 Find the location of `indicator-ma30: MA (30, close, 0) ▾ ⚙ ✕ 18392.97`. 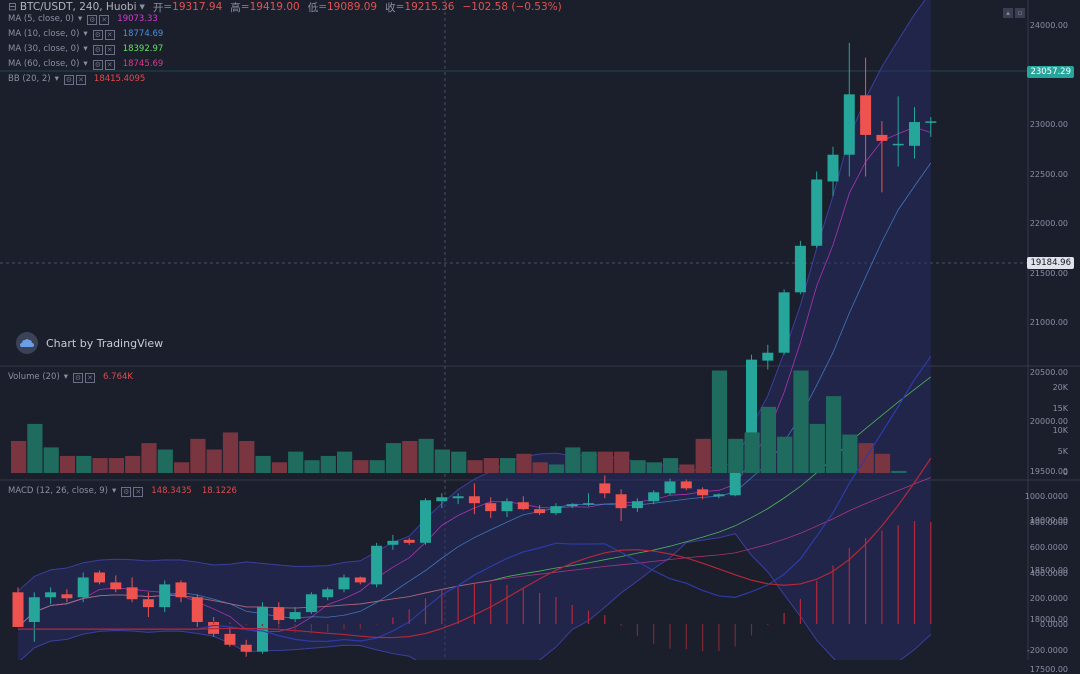

indicator-ma30: MA (30, close, 0) ▾ ⚙ ✕ 18392.97 is located at coordinates (90, 49).